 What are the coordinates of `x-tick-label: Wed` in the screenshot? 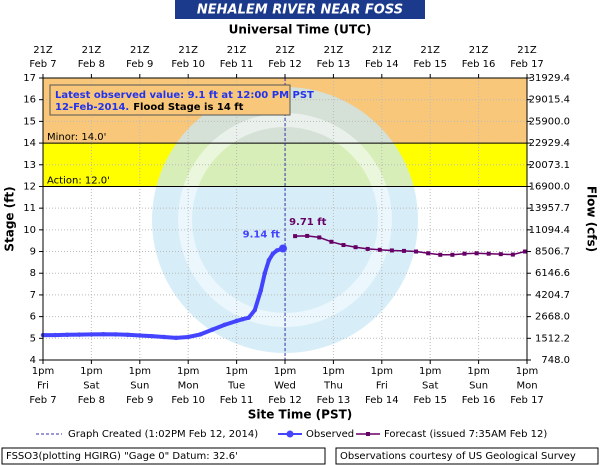 It's located at (285, 386).